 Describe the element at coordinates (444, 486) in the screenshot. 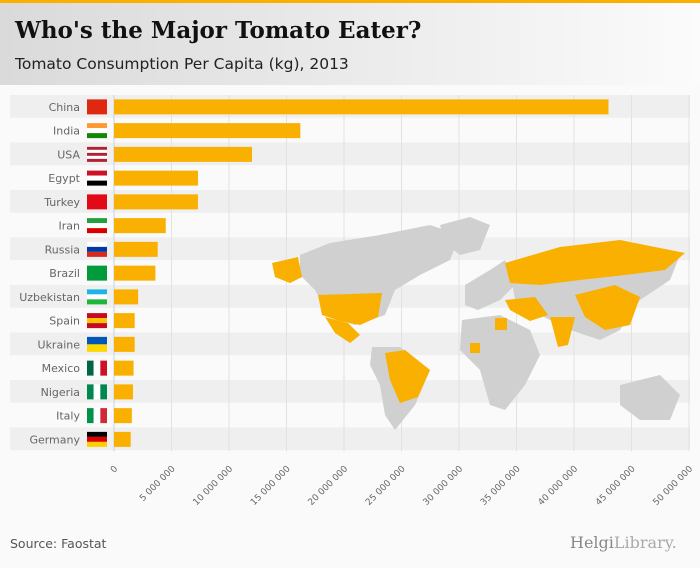

I see `x-tick-label: 30 000 000` at that location.